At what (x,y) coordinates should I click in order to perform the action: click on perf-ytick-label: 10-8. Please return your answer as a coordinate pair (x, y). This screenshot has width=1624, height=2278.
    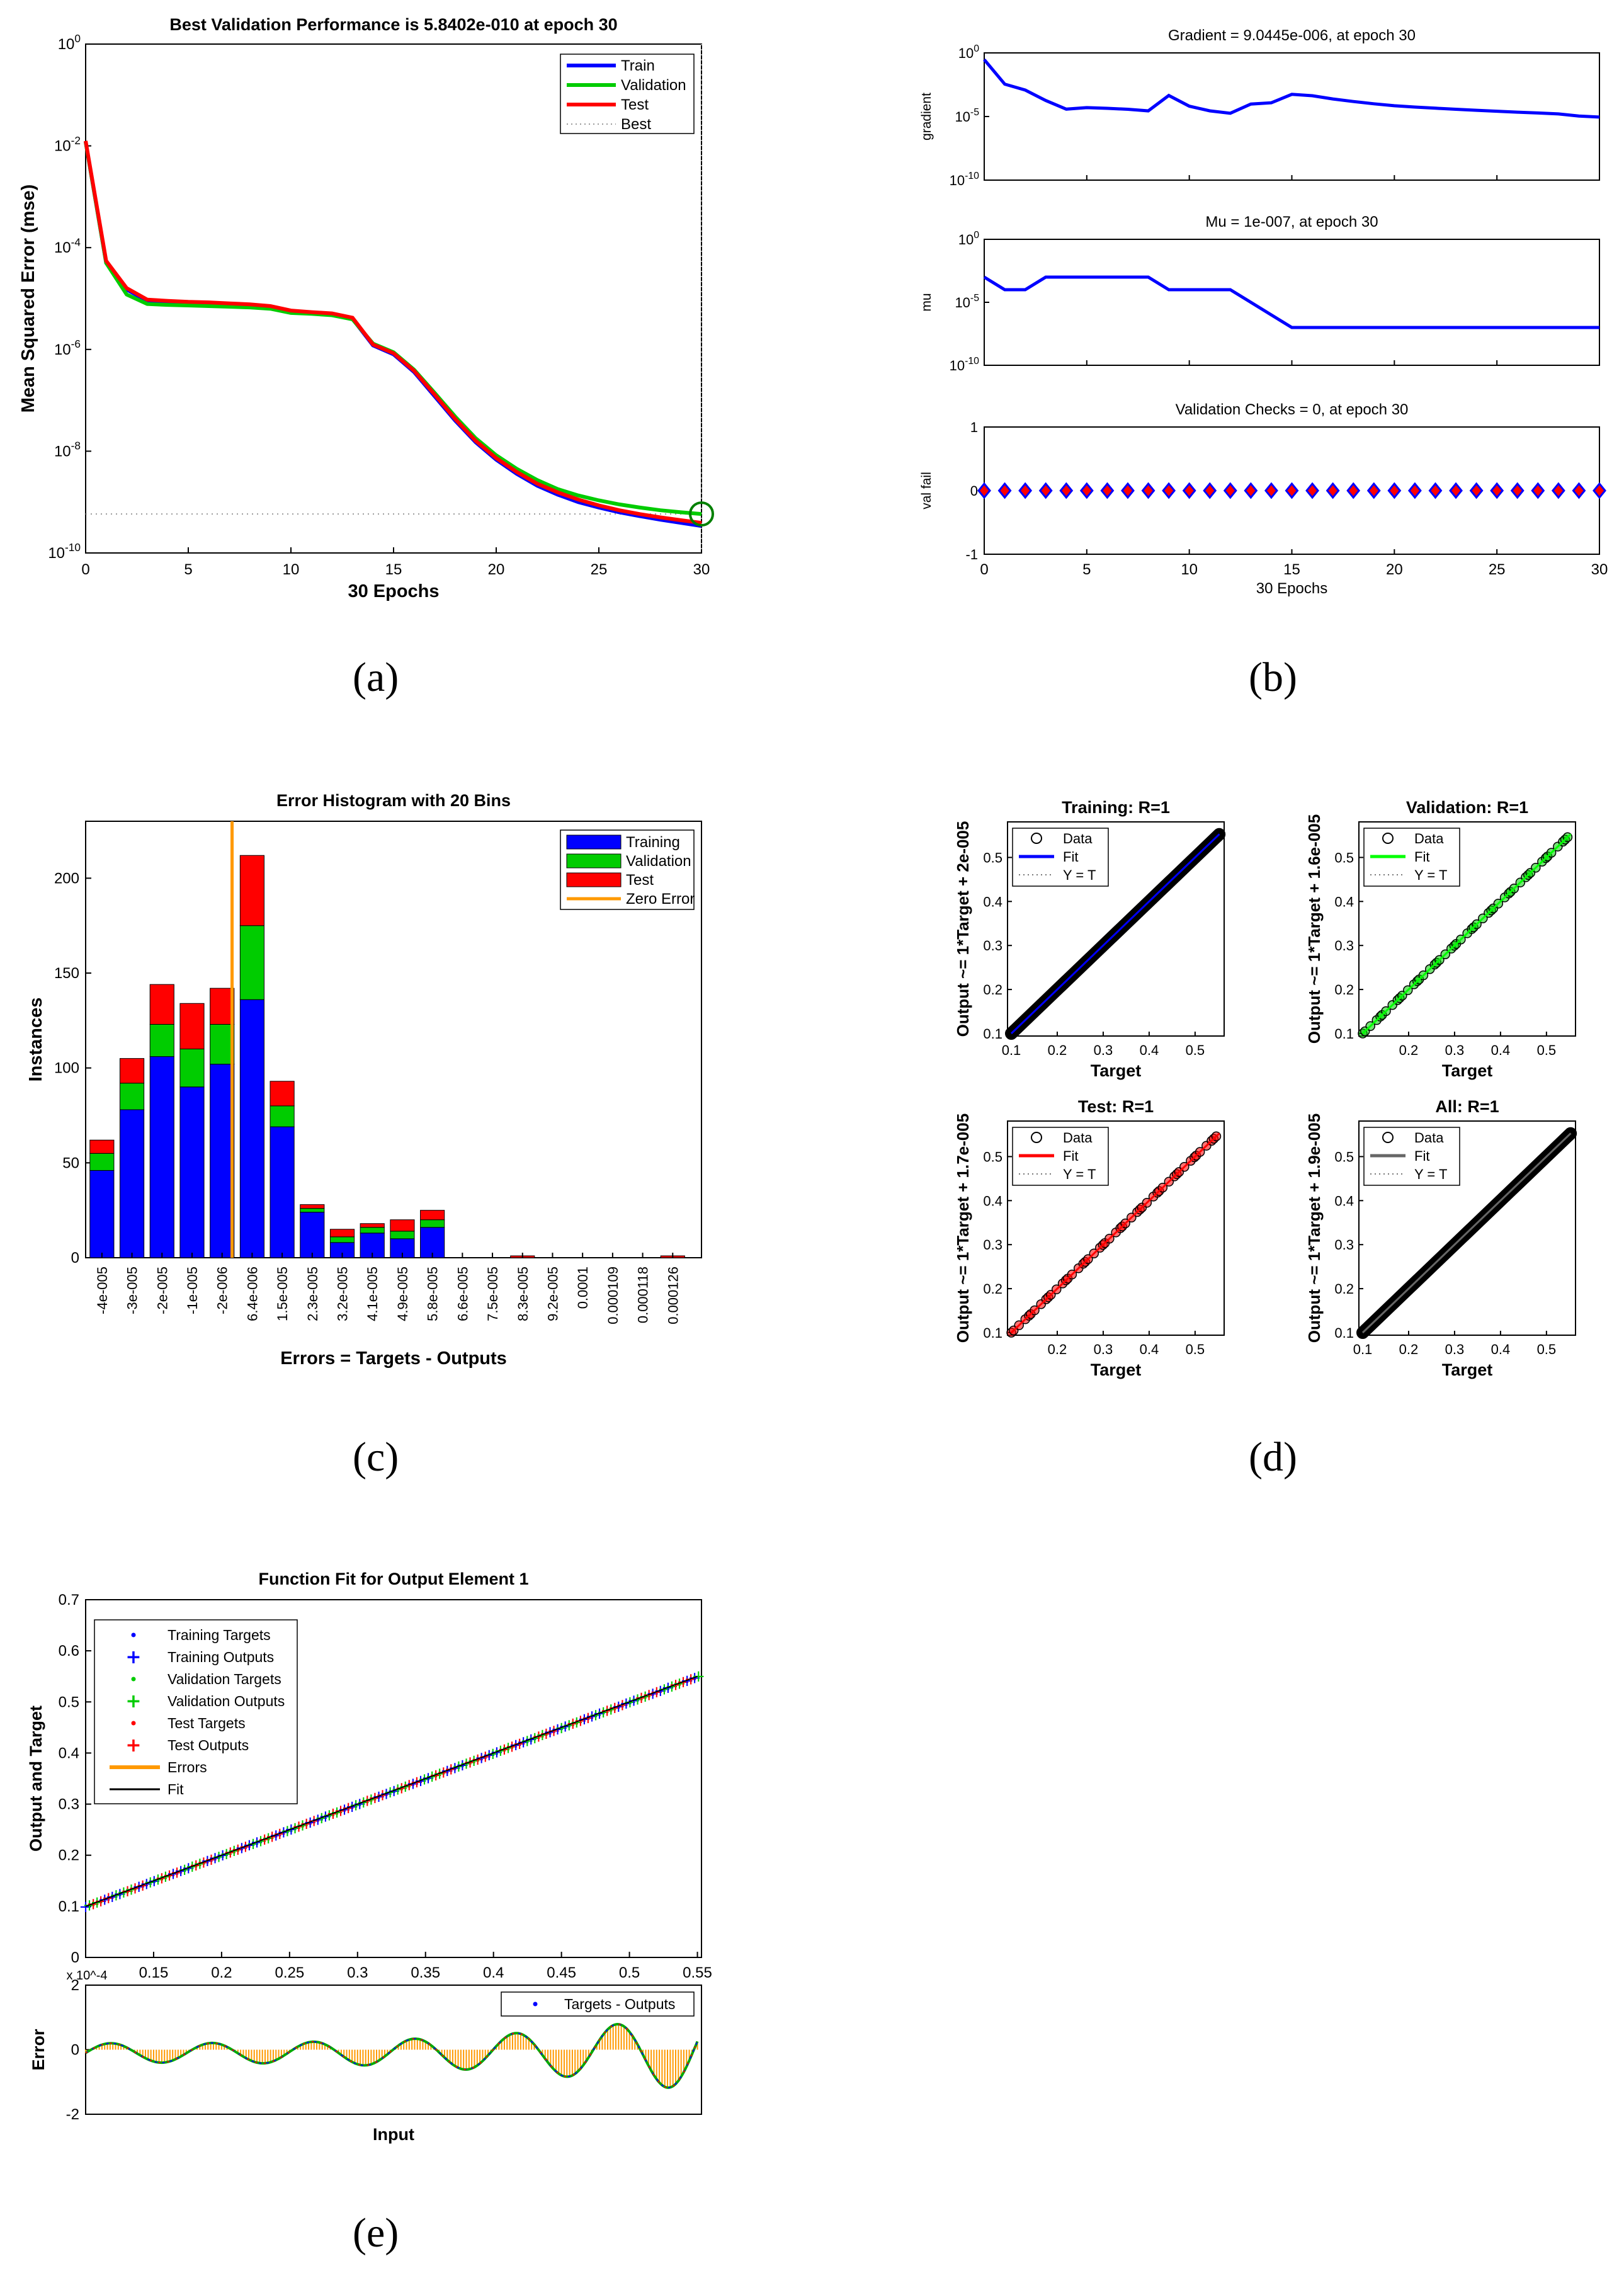
    Looking at the image, I should click on (67, 450).